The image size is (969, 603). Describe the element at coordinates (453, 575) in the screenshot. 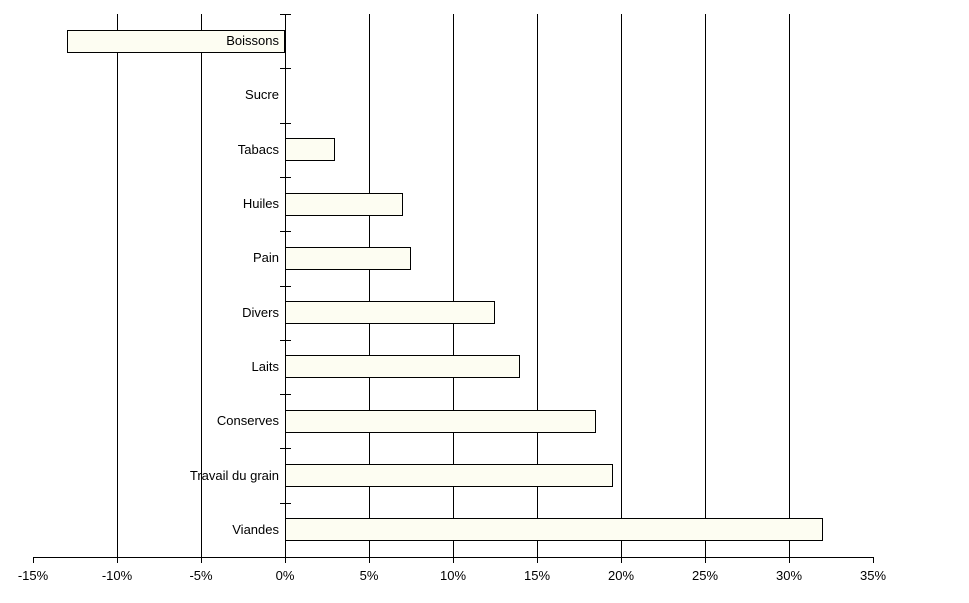

I see `x-tick-label: 10%` at that location.